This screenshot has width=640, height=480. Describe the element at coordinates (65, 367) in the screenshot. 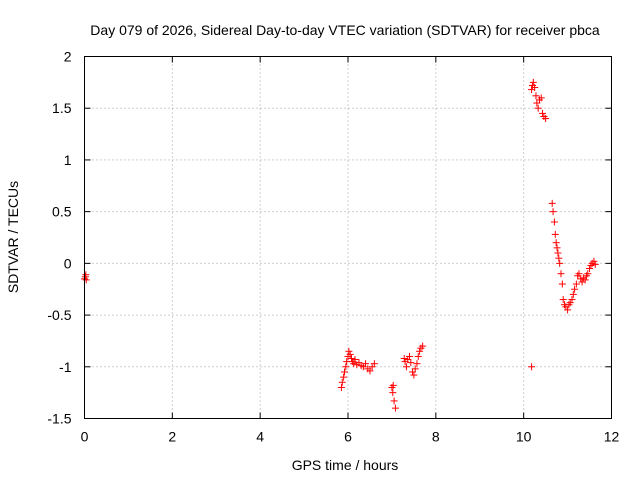

I see `y-tick-label: -1` at that location.